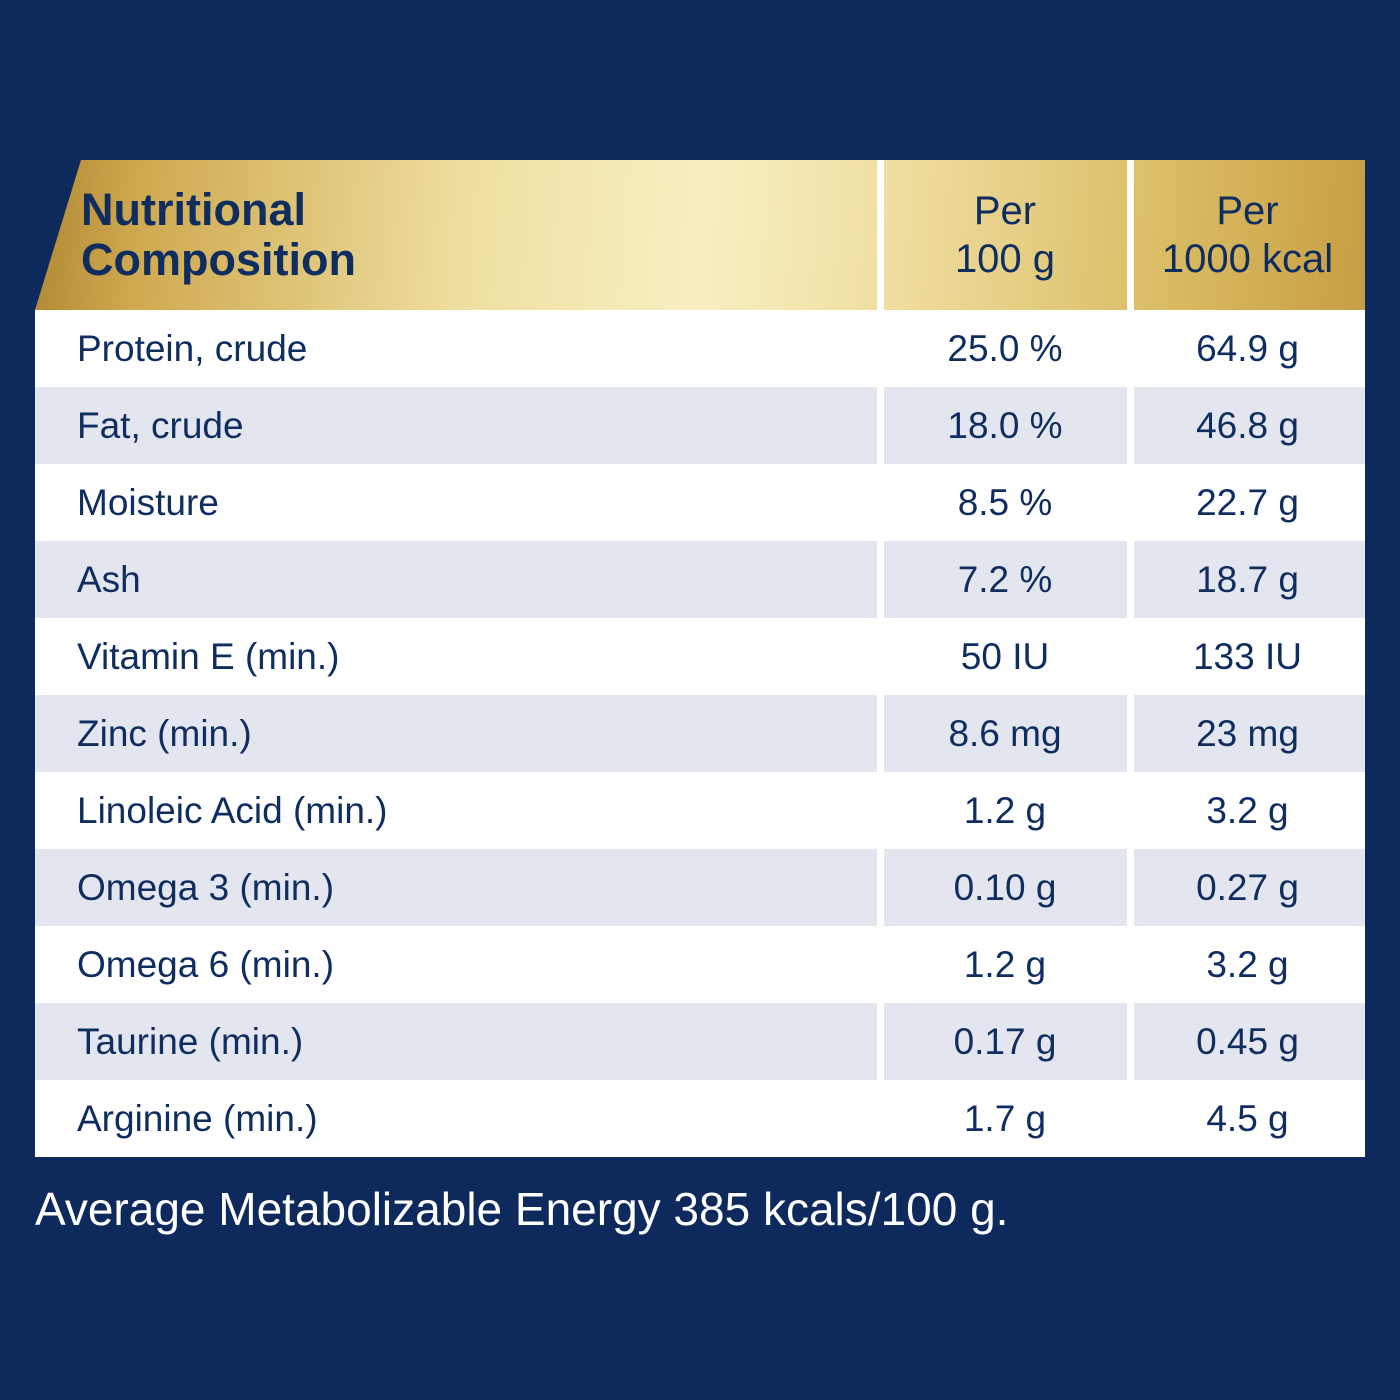 Image resolution: width=1400 pixels, height=1400 pixels. Describe the element at coordinates (208, 656) in the screenshot. I see `row-label: Vitamin E (min.)` at that location.